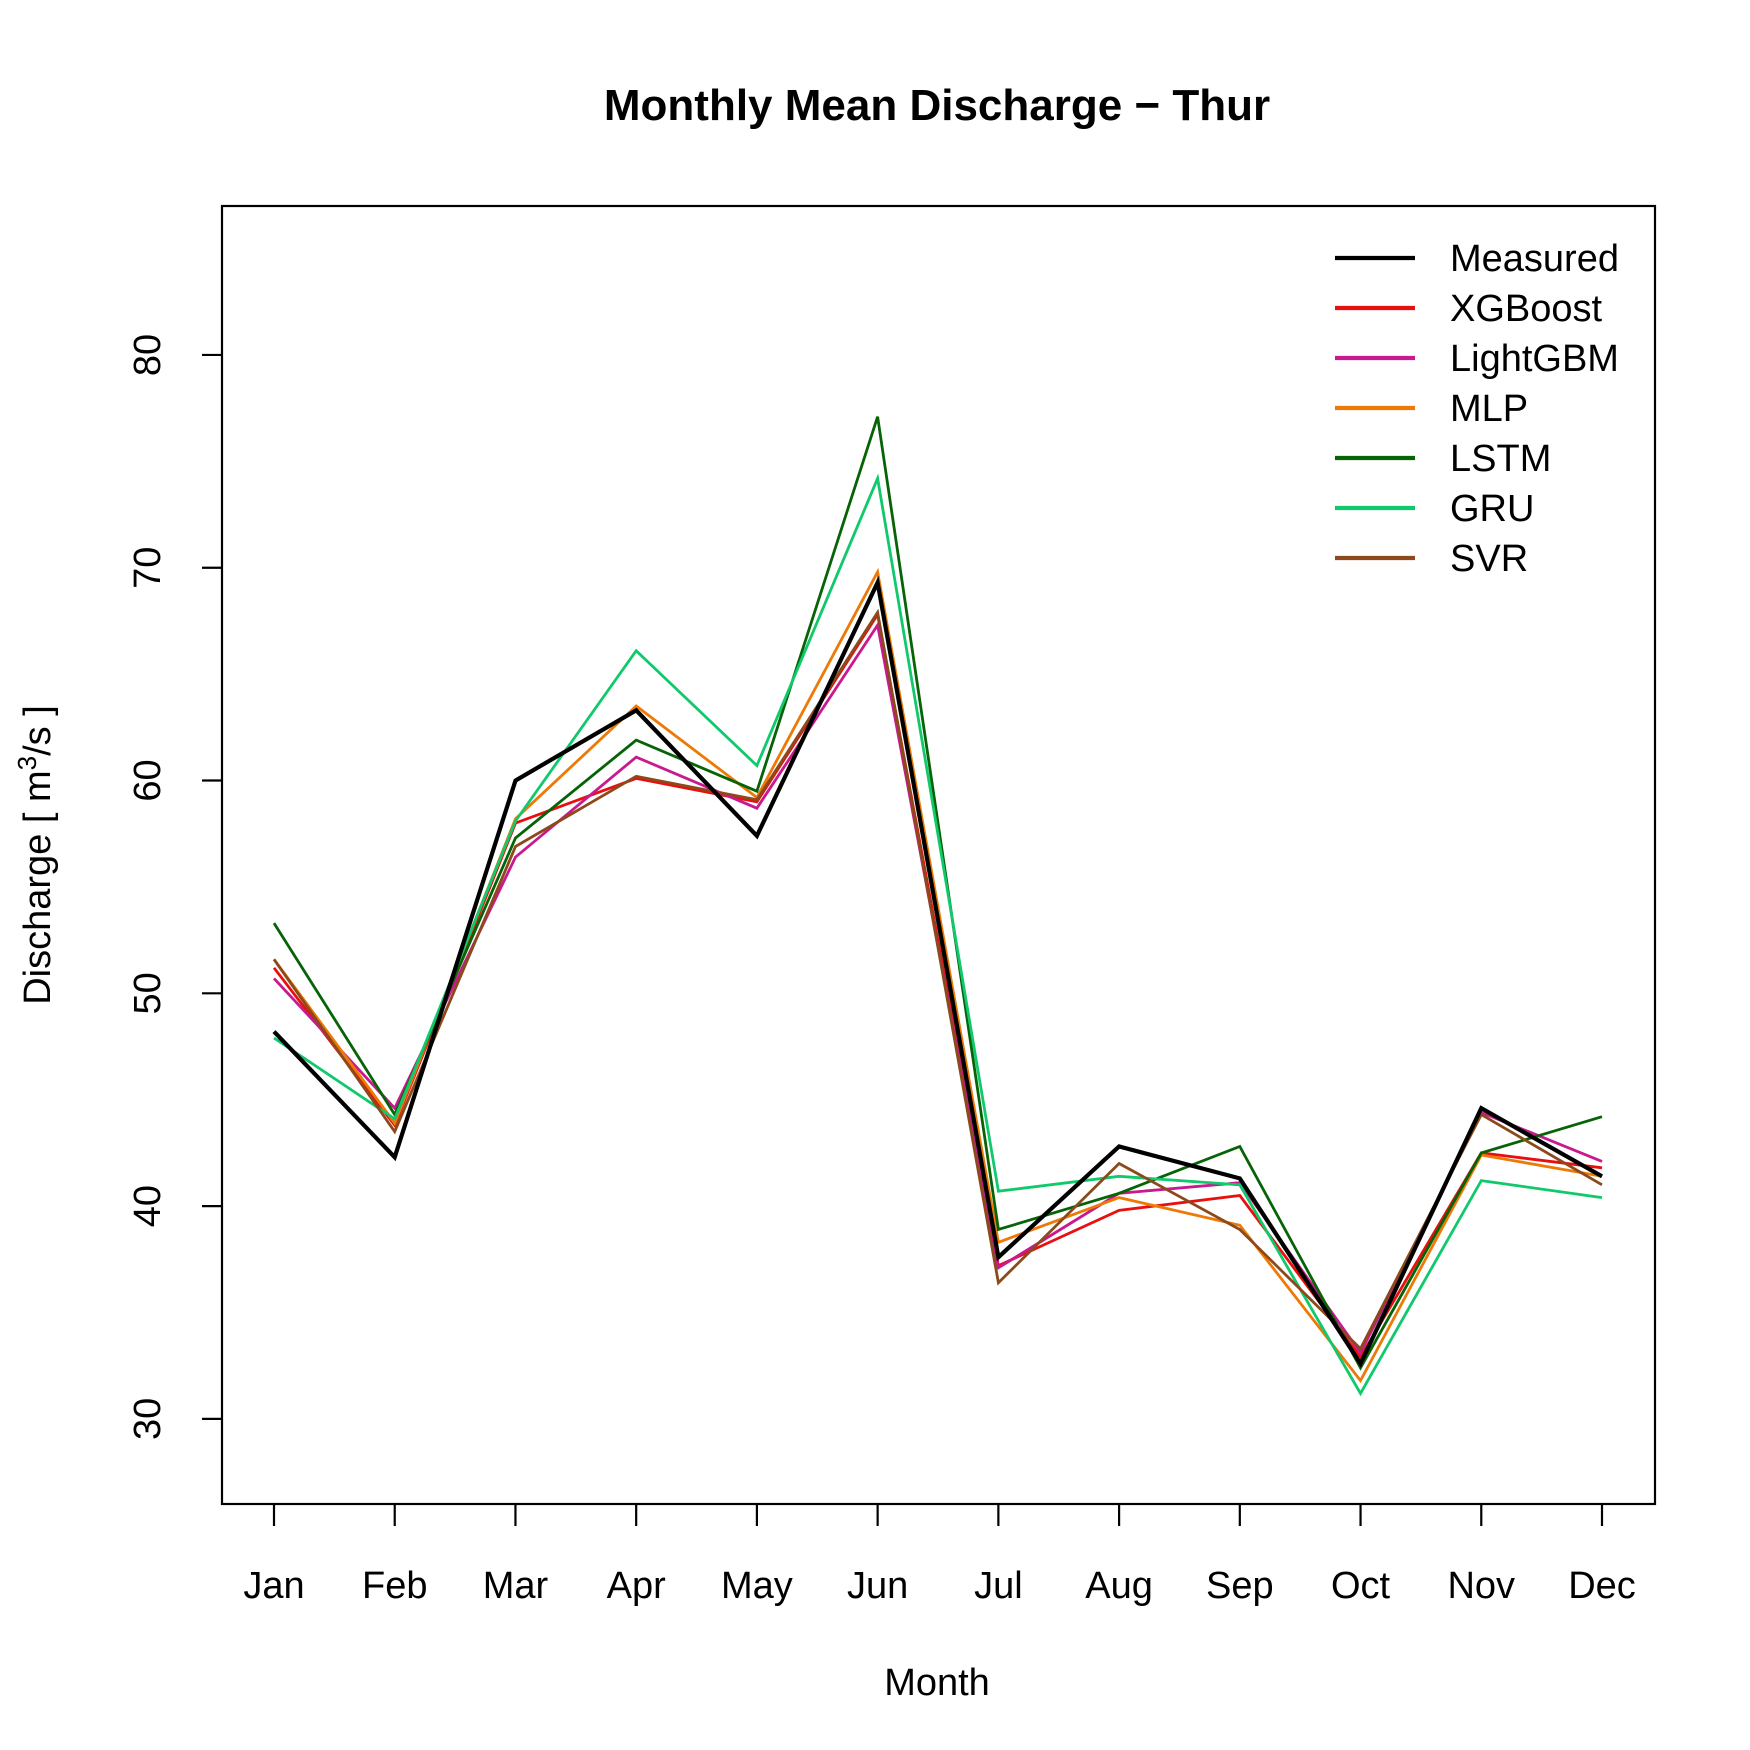 This screenshot has width=1750, height=1750. Describe the element at coordinates (1602, 1586) in the screenshot. I see `x-tick-label: Dec` at that location.